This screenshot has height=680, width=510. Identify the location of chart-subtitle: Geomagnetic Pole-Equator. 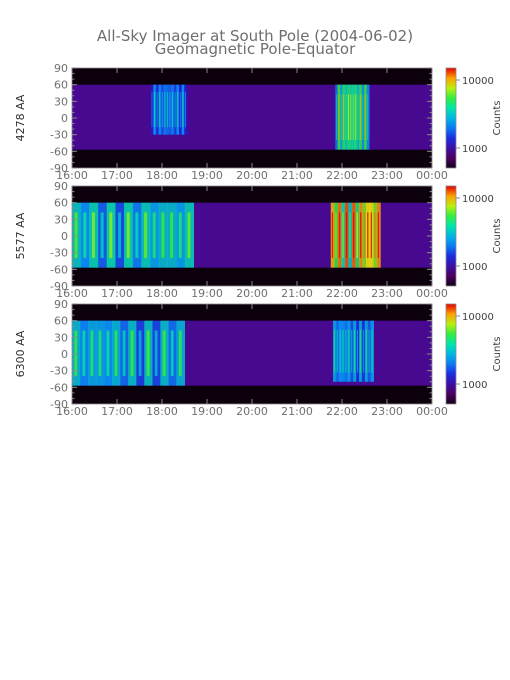
(255, 49).